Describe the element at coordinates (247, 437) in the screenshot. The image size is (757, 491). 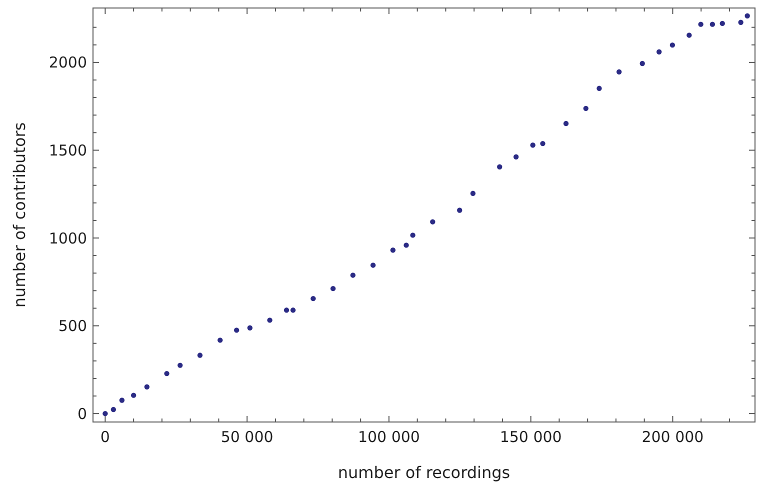
I see `x-tick-label: 50 000` at that location.